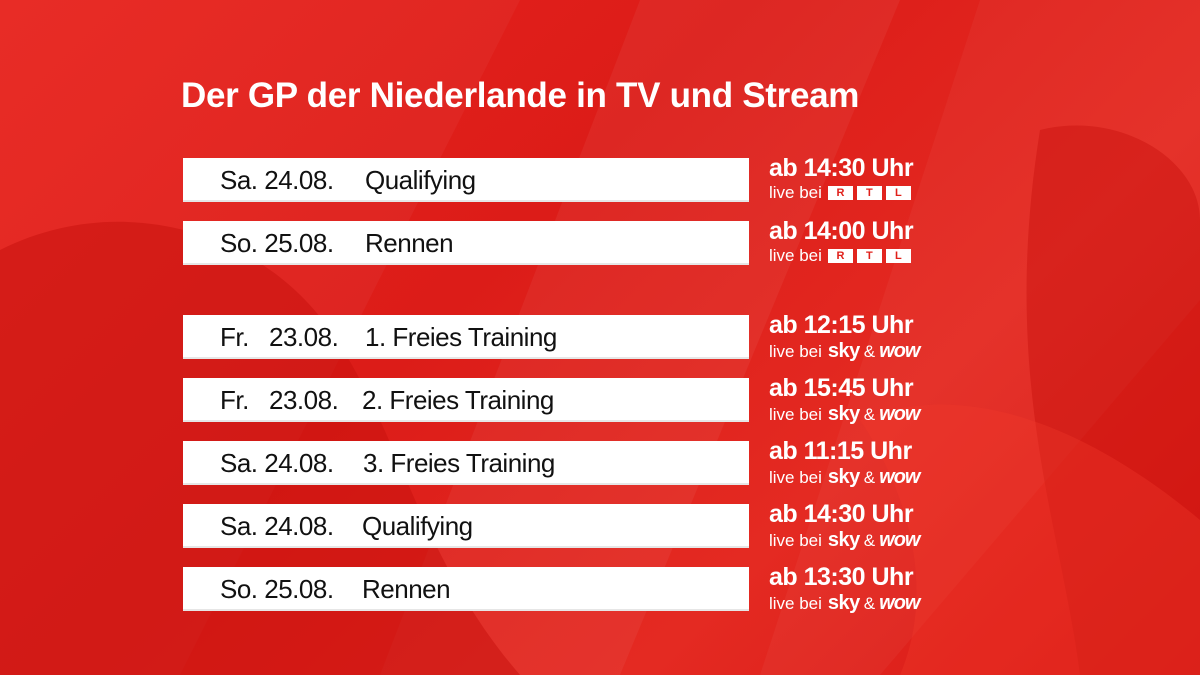 The image size is (1200, 675). What do you see at coordinates (841, 388) in the screenshot?
I see `event-time: ab 15:45 Uhr` at bounding box center [841, 388].